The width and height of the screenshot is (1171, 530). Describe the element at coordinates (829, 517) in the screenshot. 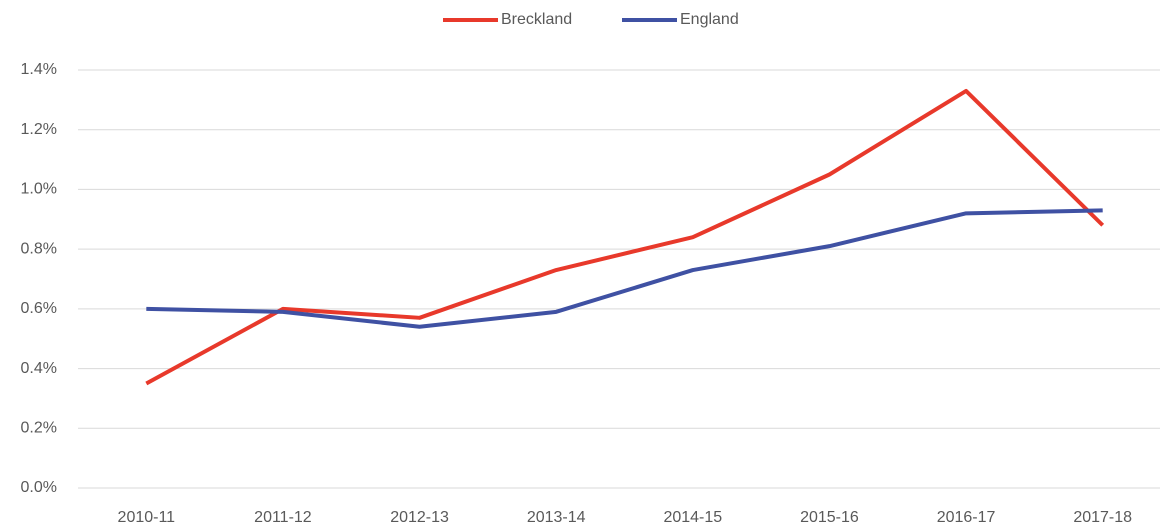

I see `x-tick-label: 2015-16` at that location.